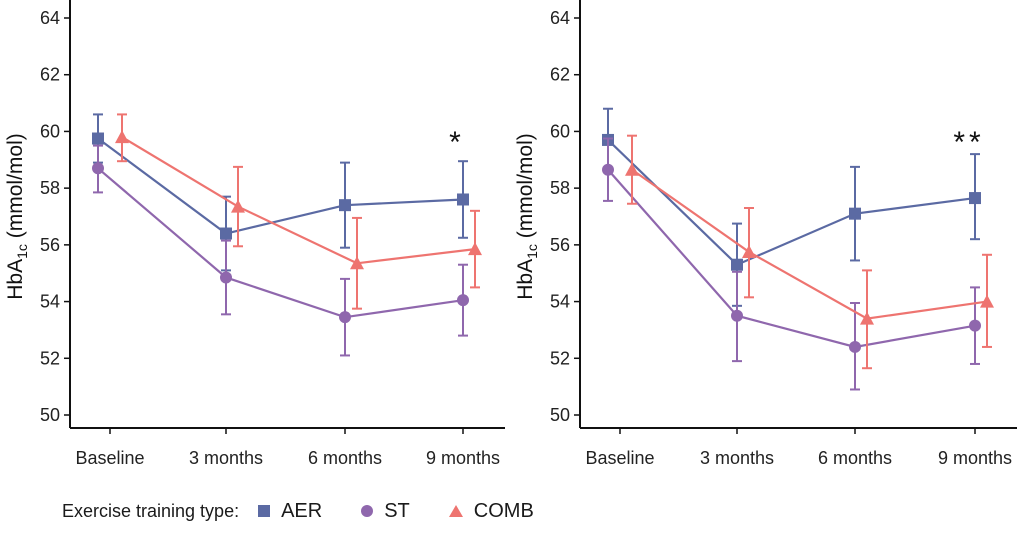 This screenshot has width=1024, height=534. Describe the element at coordinates (264, 511) in the screenshot. I see `square-icon` at that location.